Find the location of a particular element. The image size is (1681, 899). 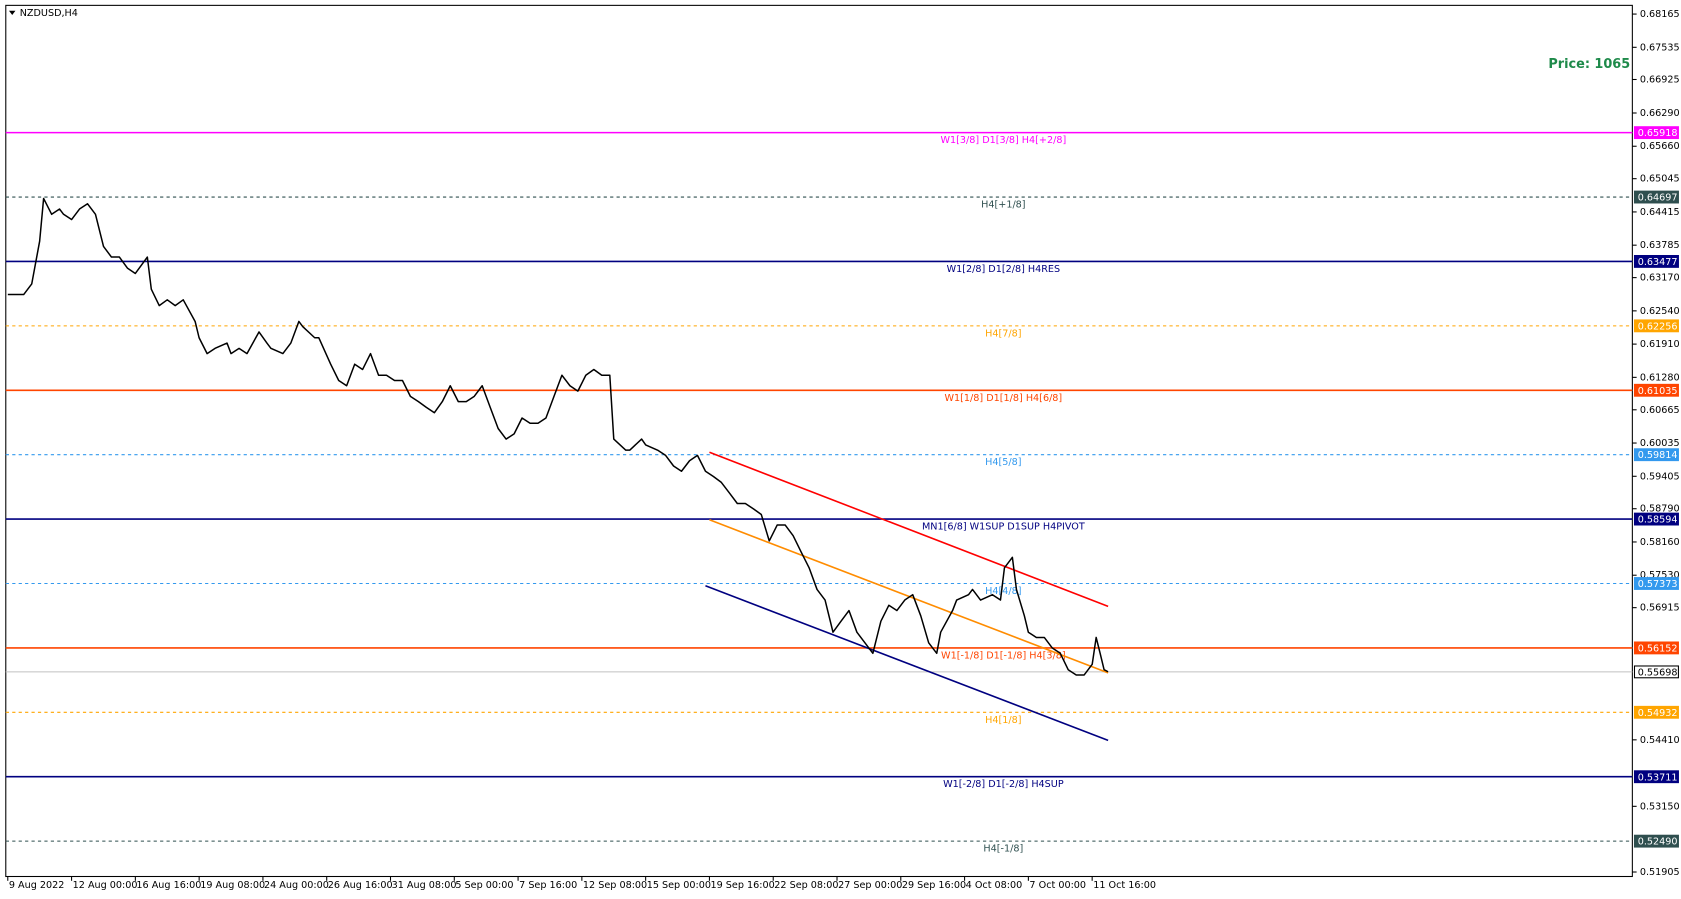

level-text: H4[+1/8] is located at coordinates (1003, 205).